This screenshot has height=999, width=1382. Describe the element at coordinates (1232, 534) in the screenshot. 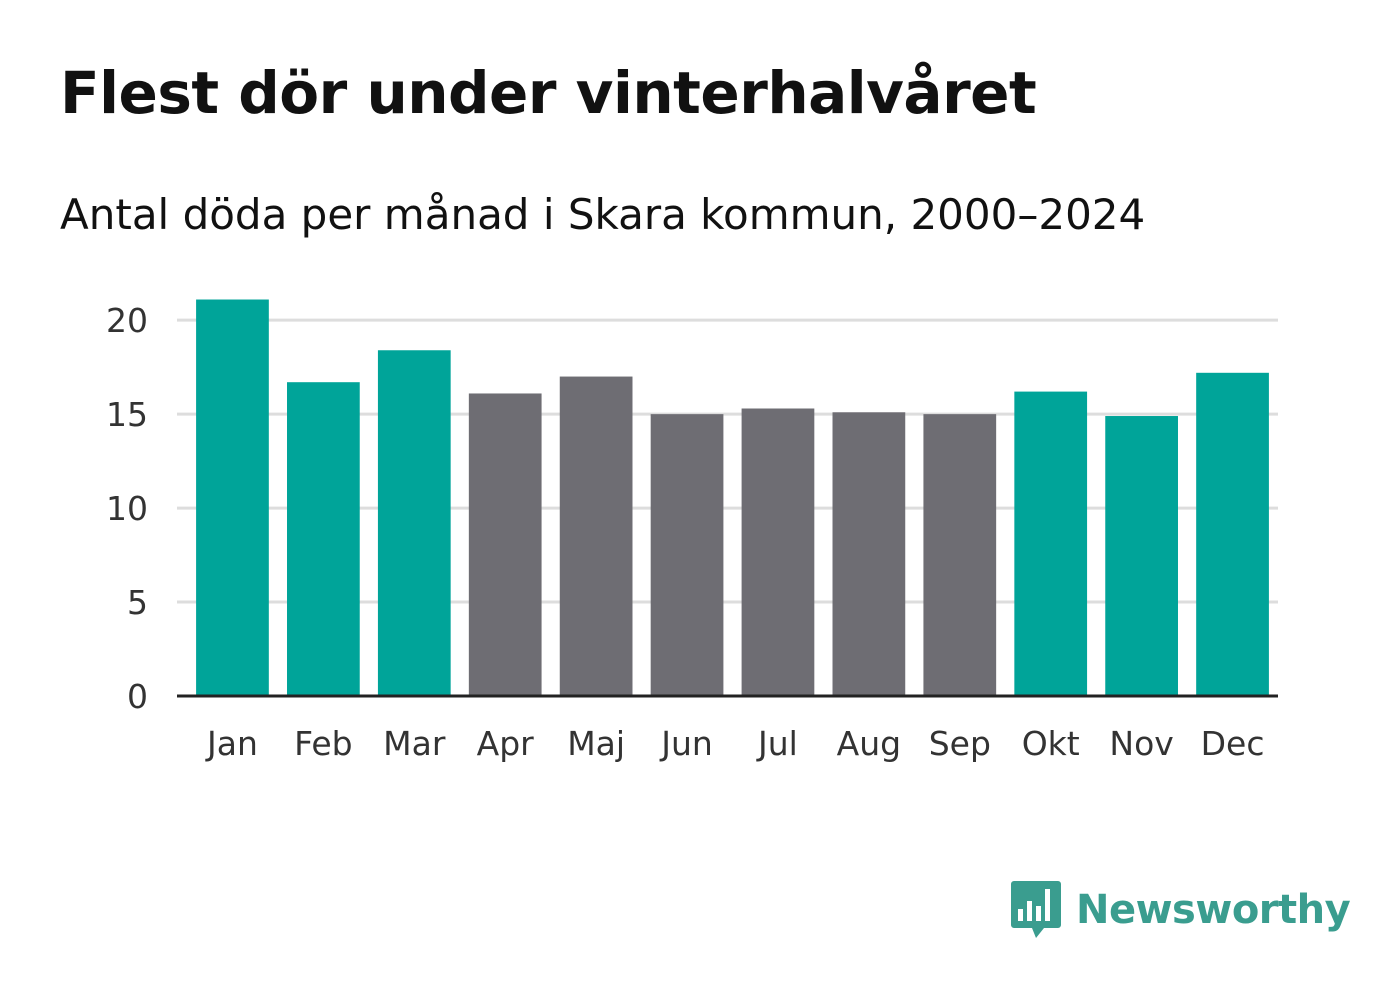

I see `bar-dec` at that location.